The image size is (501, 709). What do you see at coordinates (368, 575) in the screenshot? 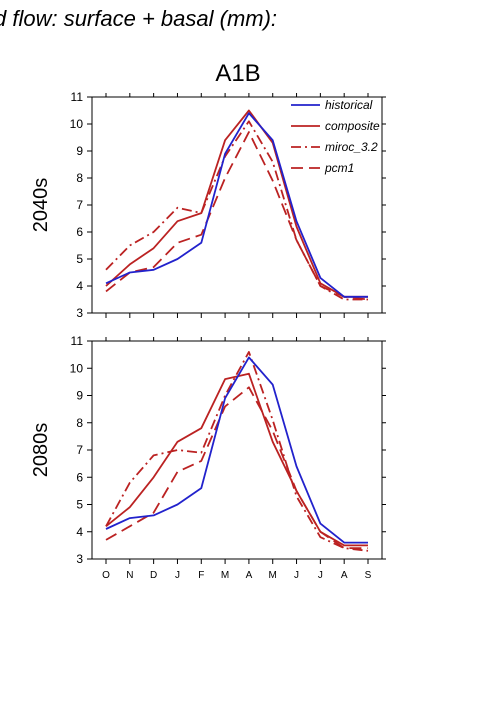
I see `x-tick-label: S` at bounding box center [368, 575].